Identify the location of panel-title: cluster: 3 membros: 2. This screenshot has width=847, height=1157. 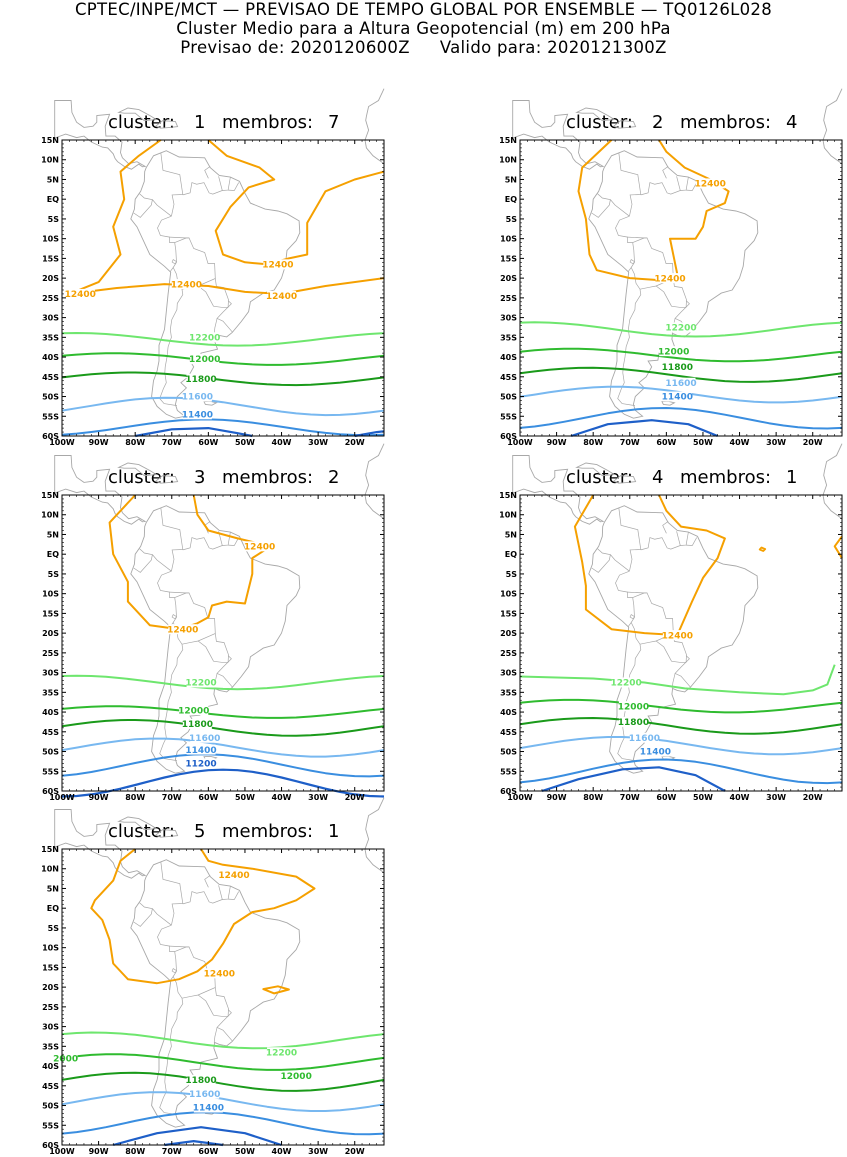
(222, 480).